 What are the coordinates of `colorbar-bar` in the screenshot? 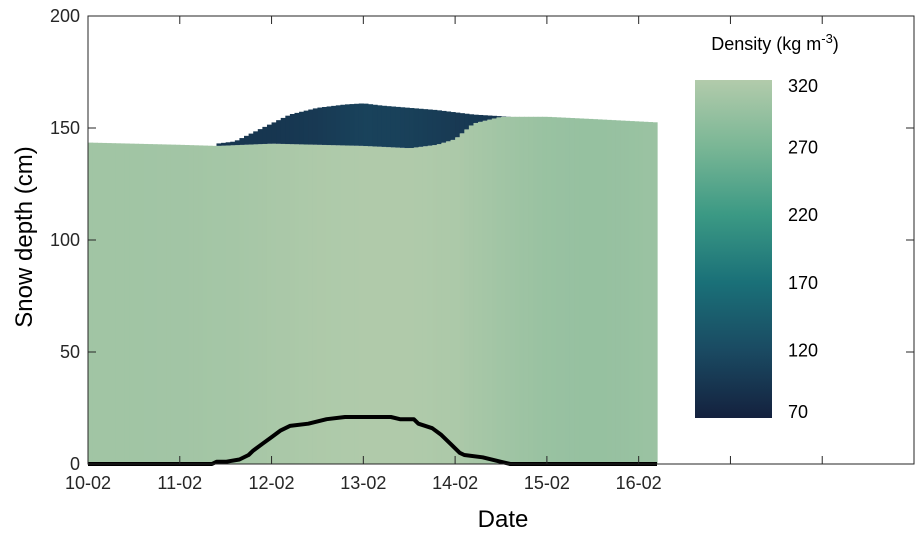 It's located at (733, 249).